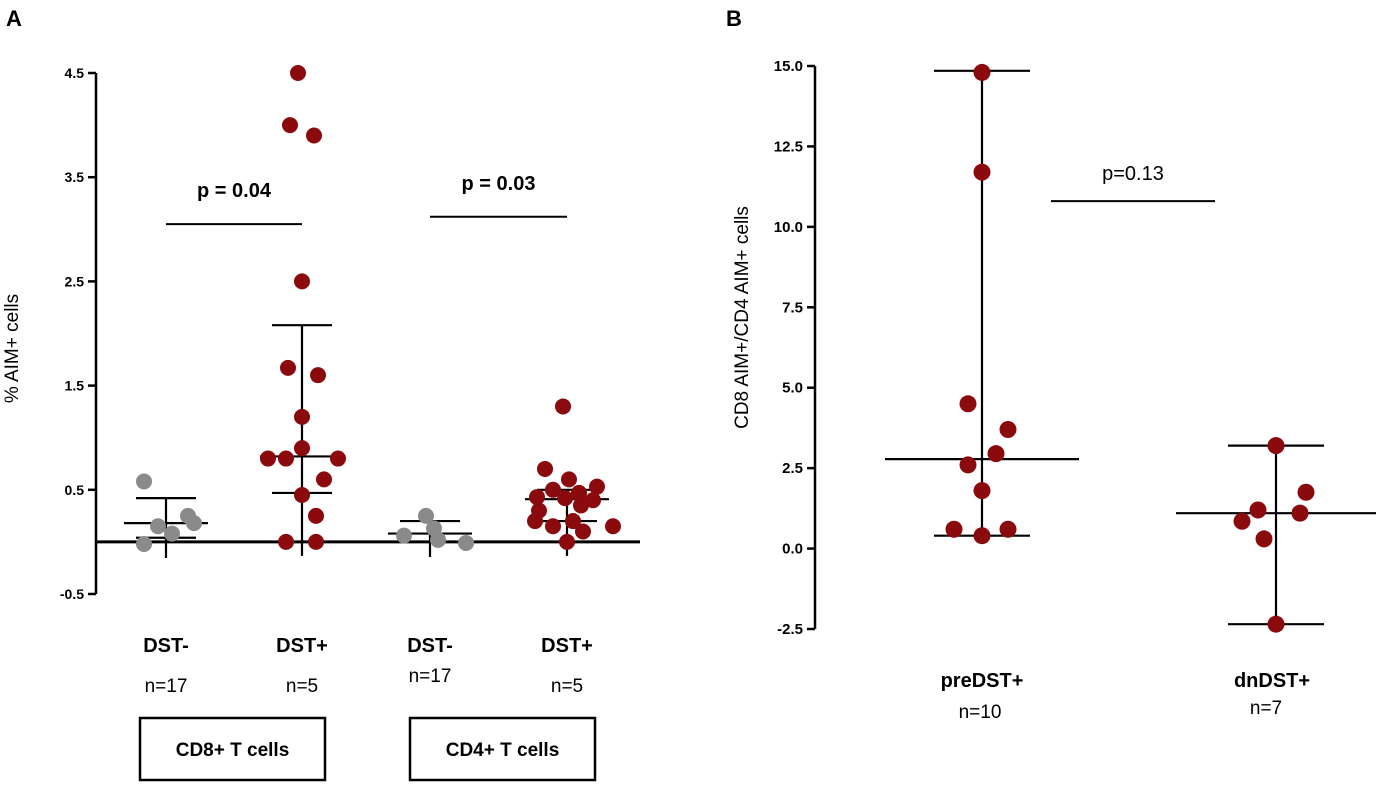 The height and width of the screenshot is (785, 1376). What do you see at coordinates (788, 146) in the screenshot?
I see `y-tick-label: 12.5` at bounding box center [788, 146].